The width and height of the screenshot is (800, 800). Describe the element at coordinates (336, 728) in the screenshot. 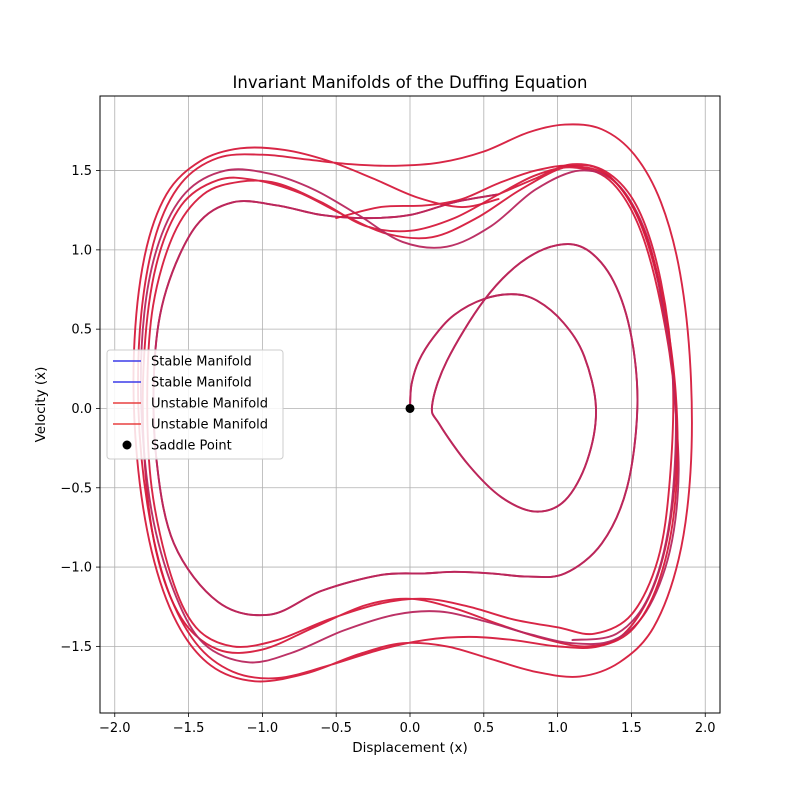

I see `x-tick-label: −0.5` at that location.